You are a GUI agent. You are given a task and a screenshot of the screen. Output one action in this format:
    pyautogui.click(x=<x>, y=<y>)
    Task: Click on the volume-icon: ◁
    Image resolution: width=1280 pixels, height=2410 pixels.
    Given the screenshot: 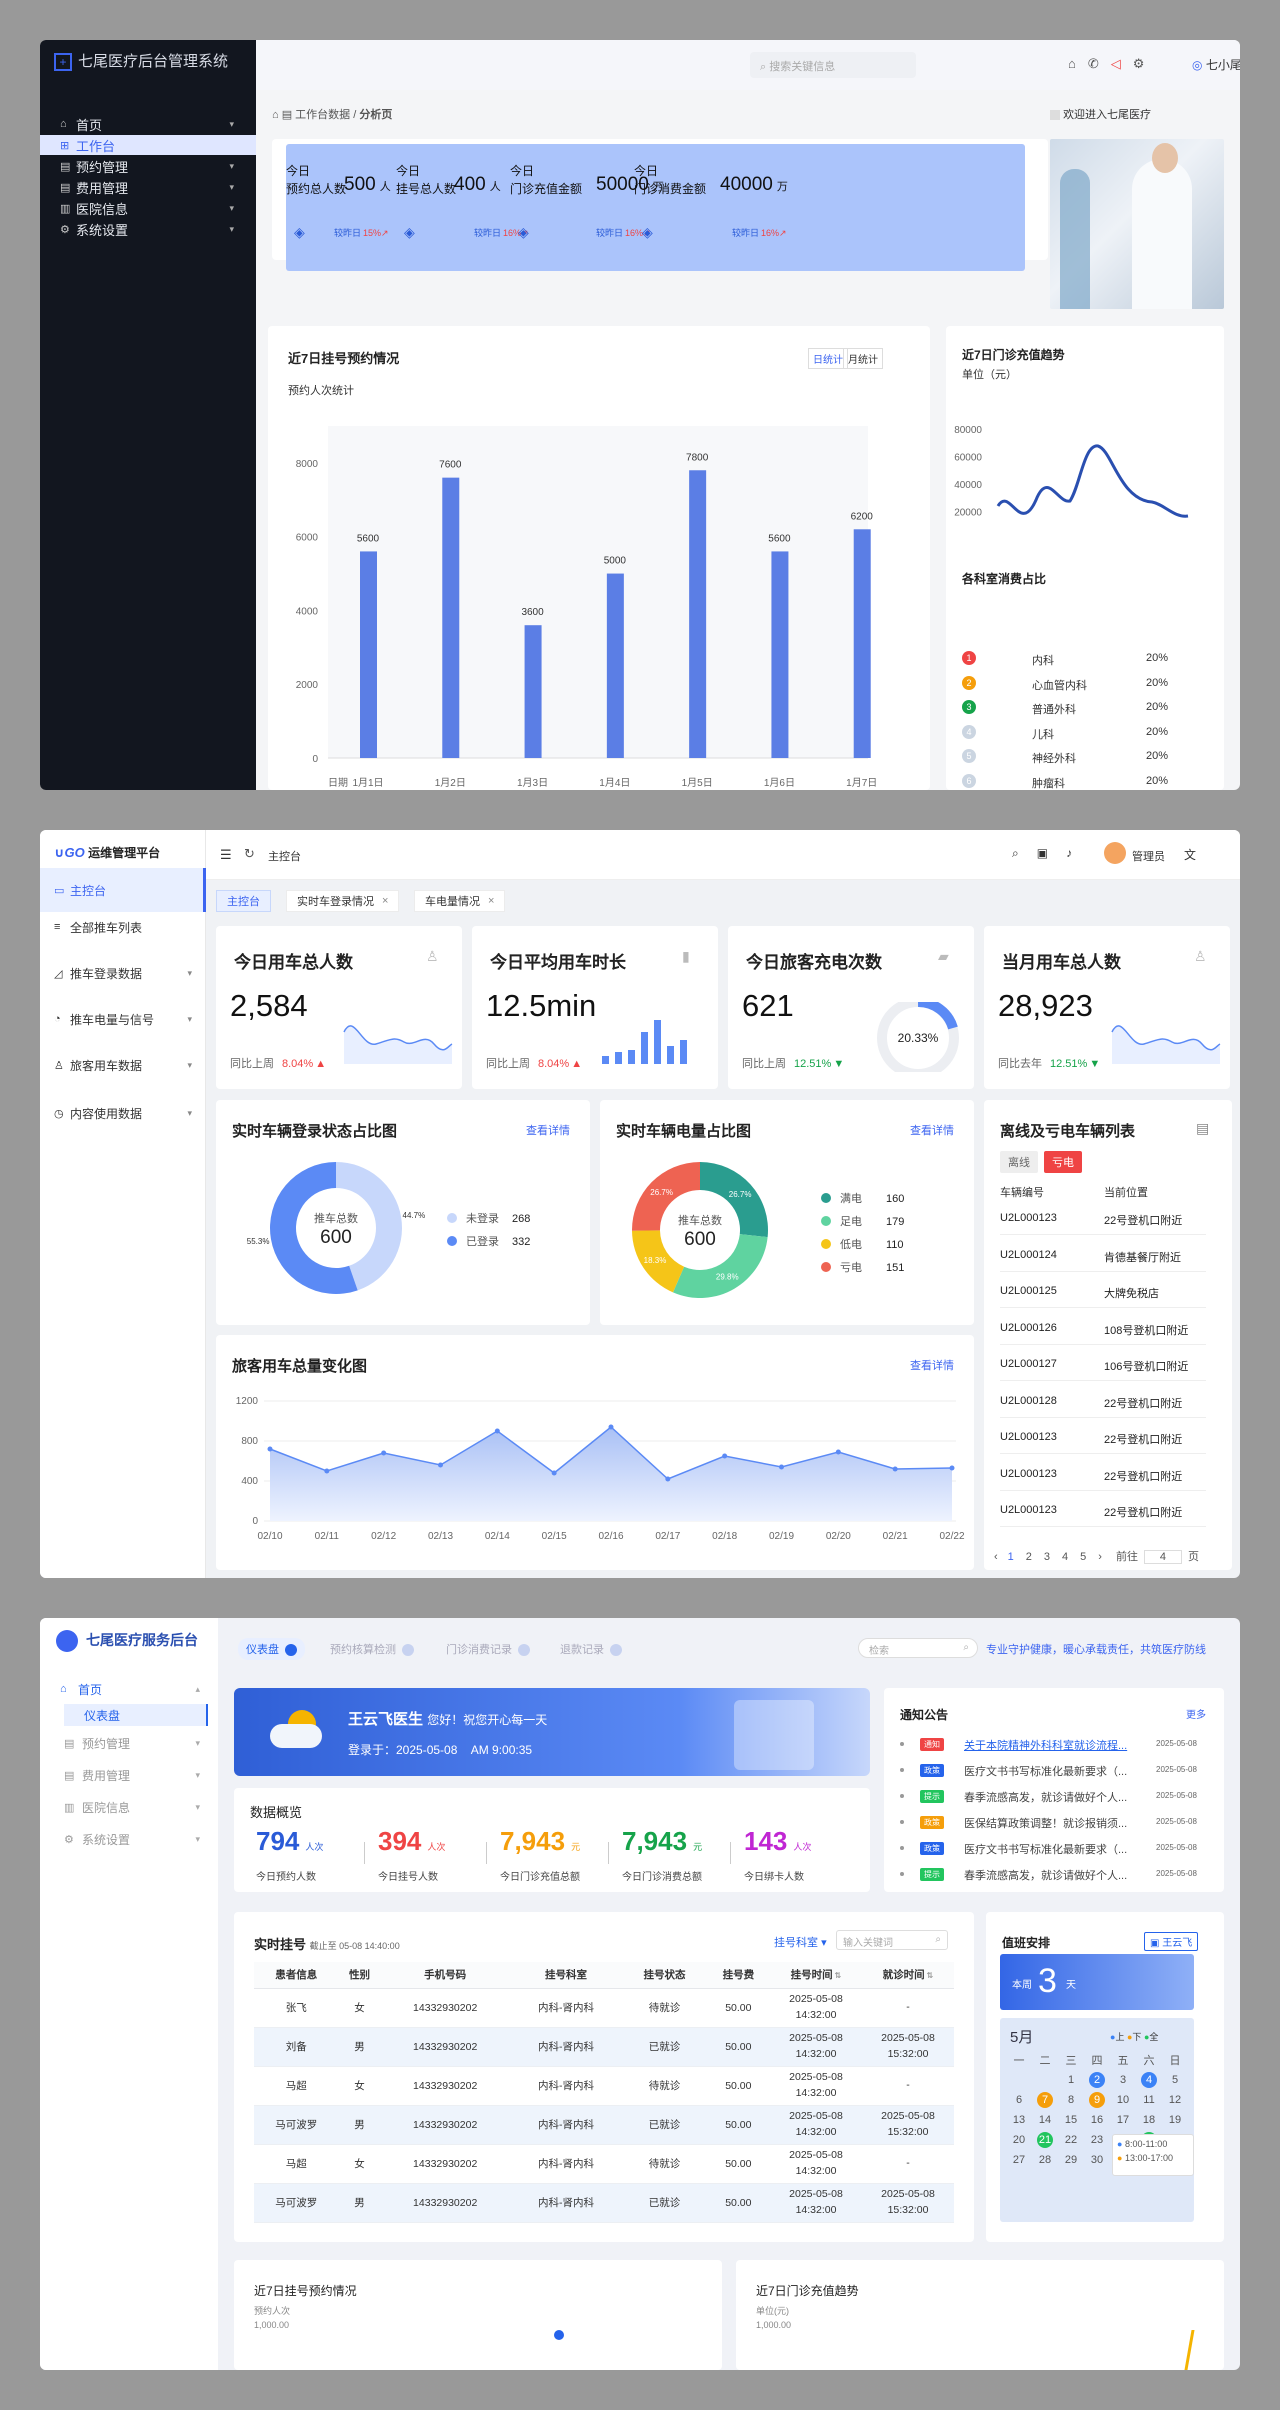 What is the action you would take?
    pyautogui.click(x=1121, y=63)
    